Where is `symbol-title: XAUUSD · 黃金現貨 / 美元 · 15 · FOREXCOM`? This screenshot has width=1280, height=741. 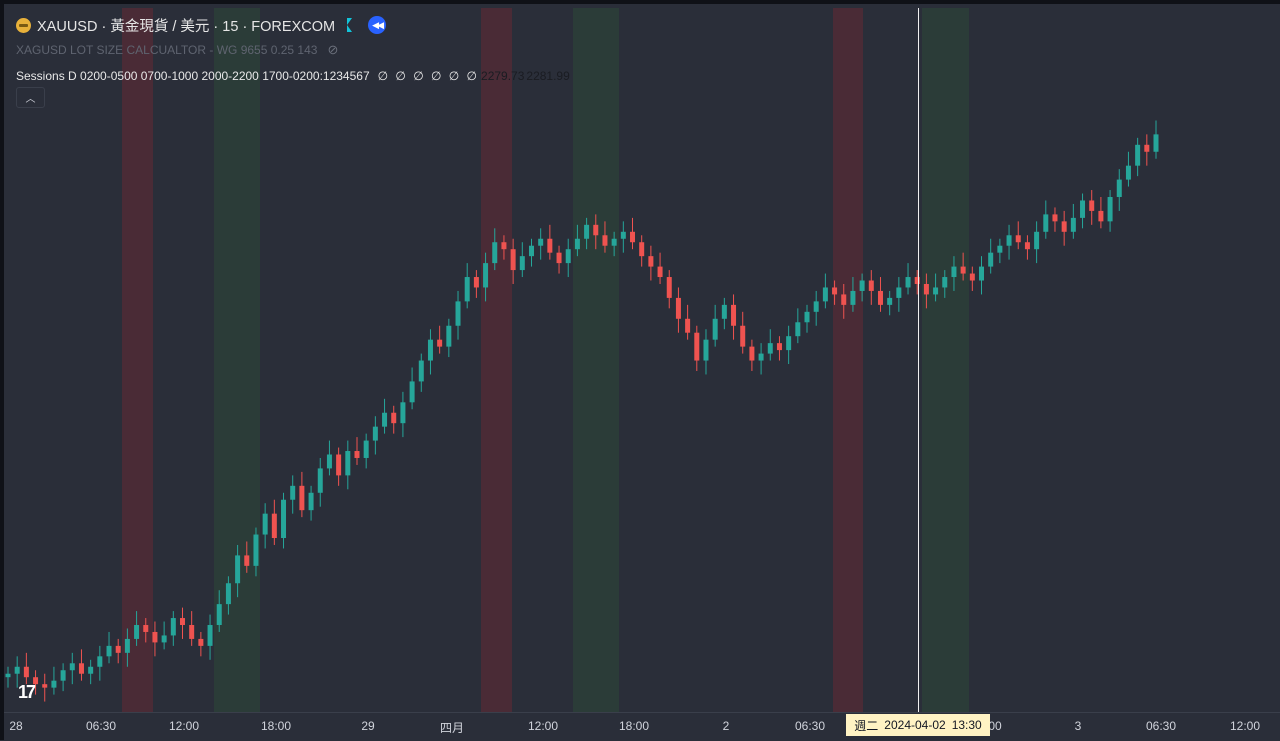 symbol-title: XAUUSD · 黃金現貨 / 美元 · 15 · FOREXCOM is located at coordinates (186, 26).